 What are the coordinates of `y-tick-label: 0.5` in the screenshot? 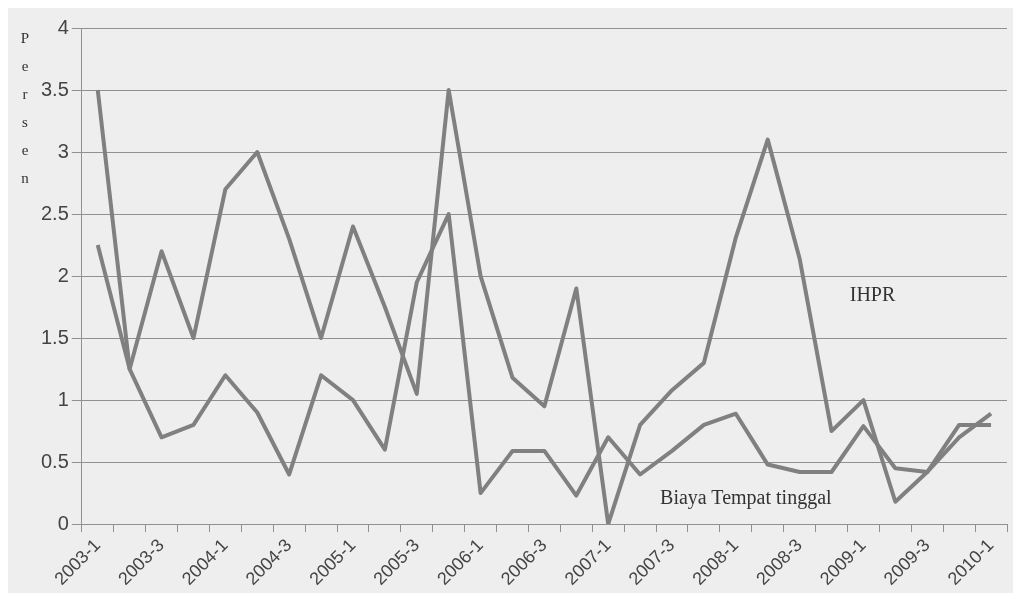 It's located at (54, 460).